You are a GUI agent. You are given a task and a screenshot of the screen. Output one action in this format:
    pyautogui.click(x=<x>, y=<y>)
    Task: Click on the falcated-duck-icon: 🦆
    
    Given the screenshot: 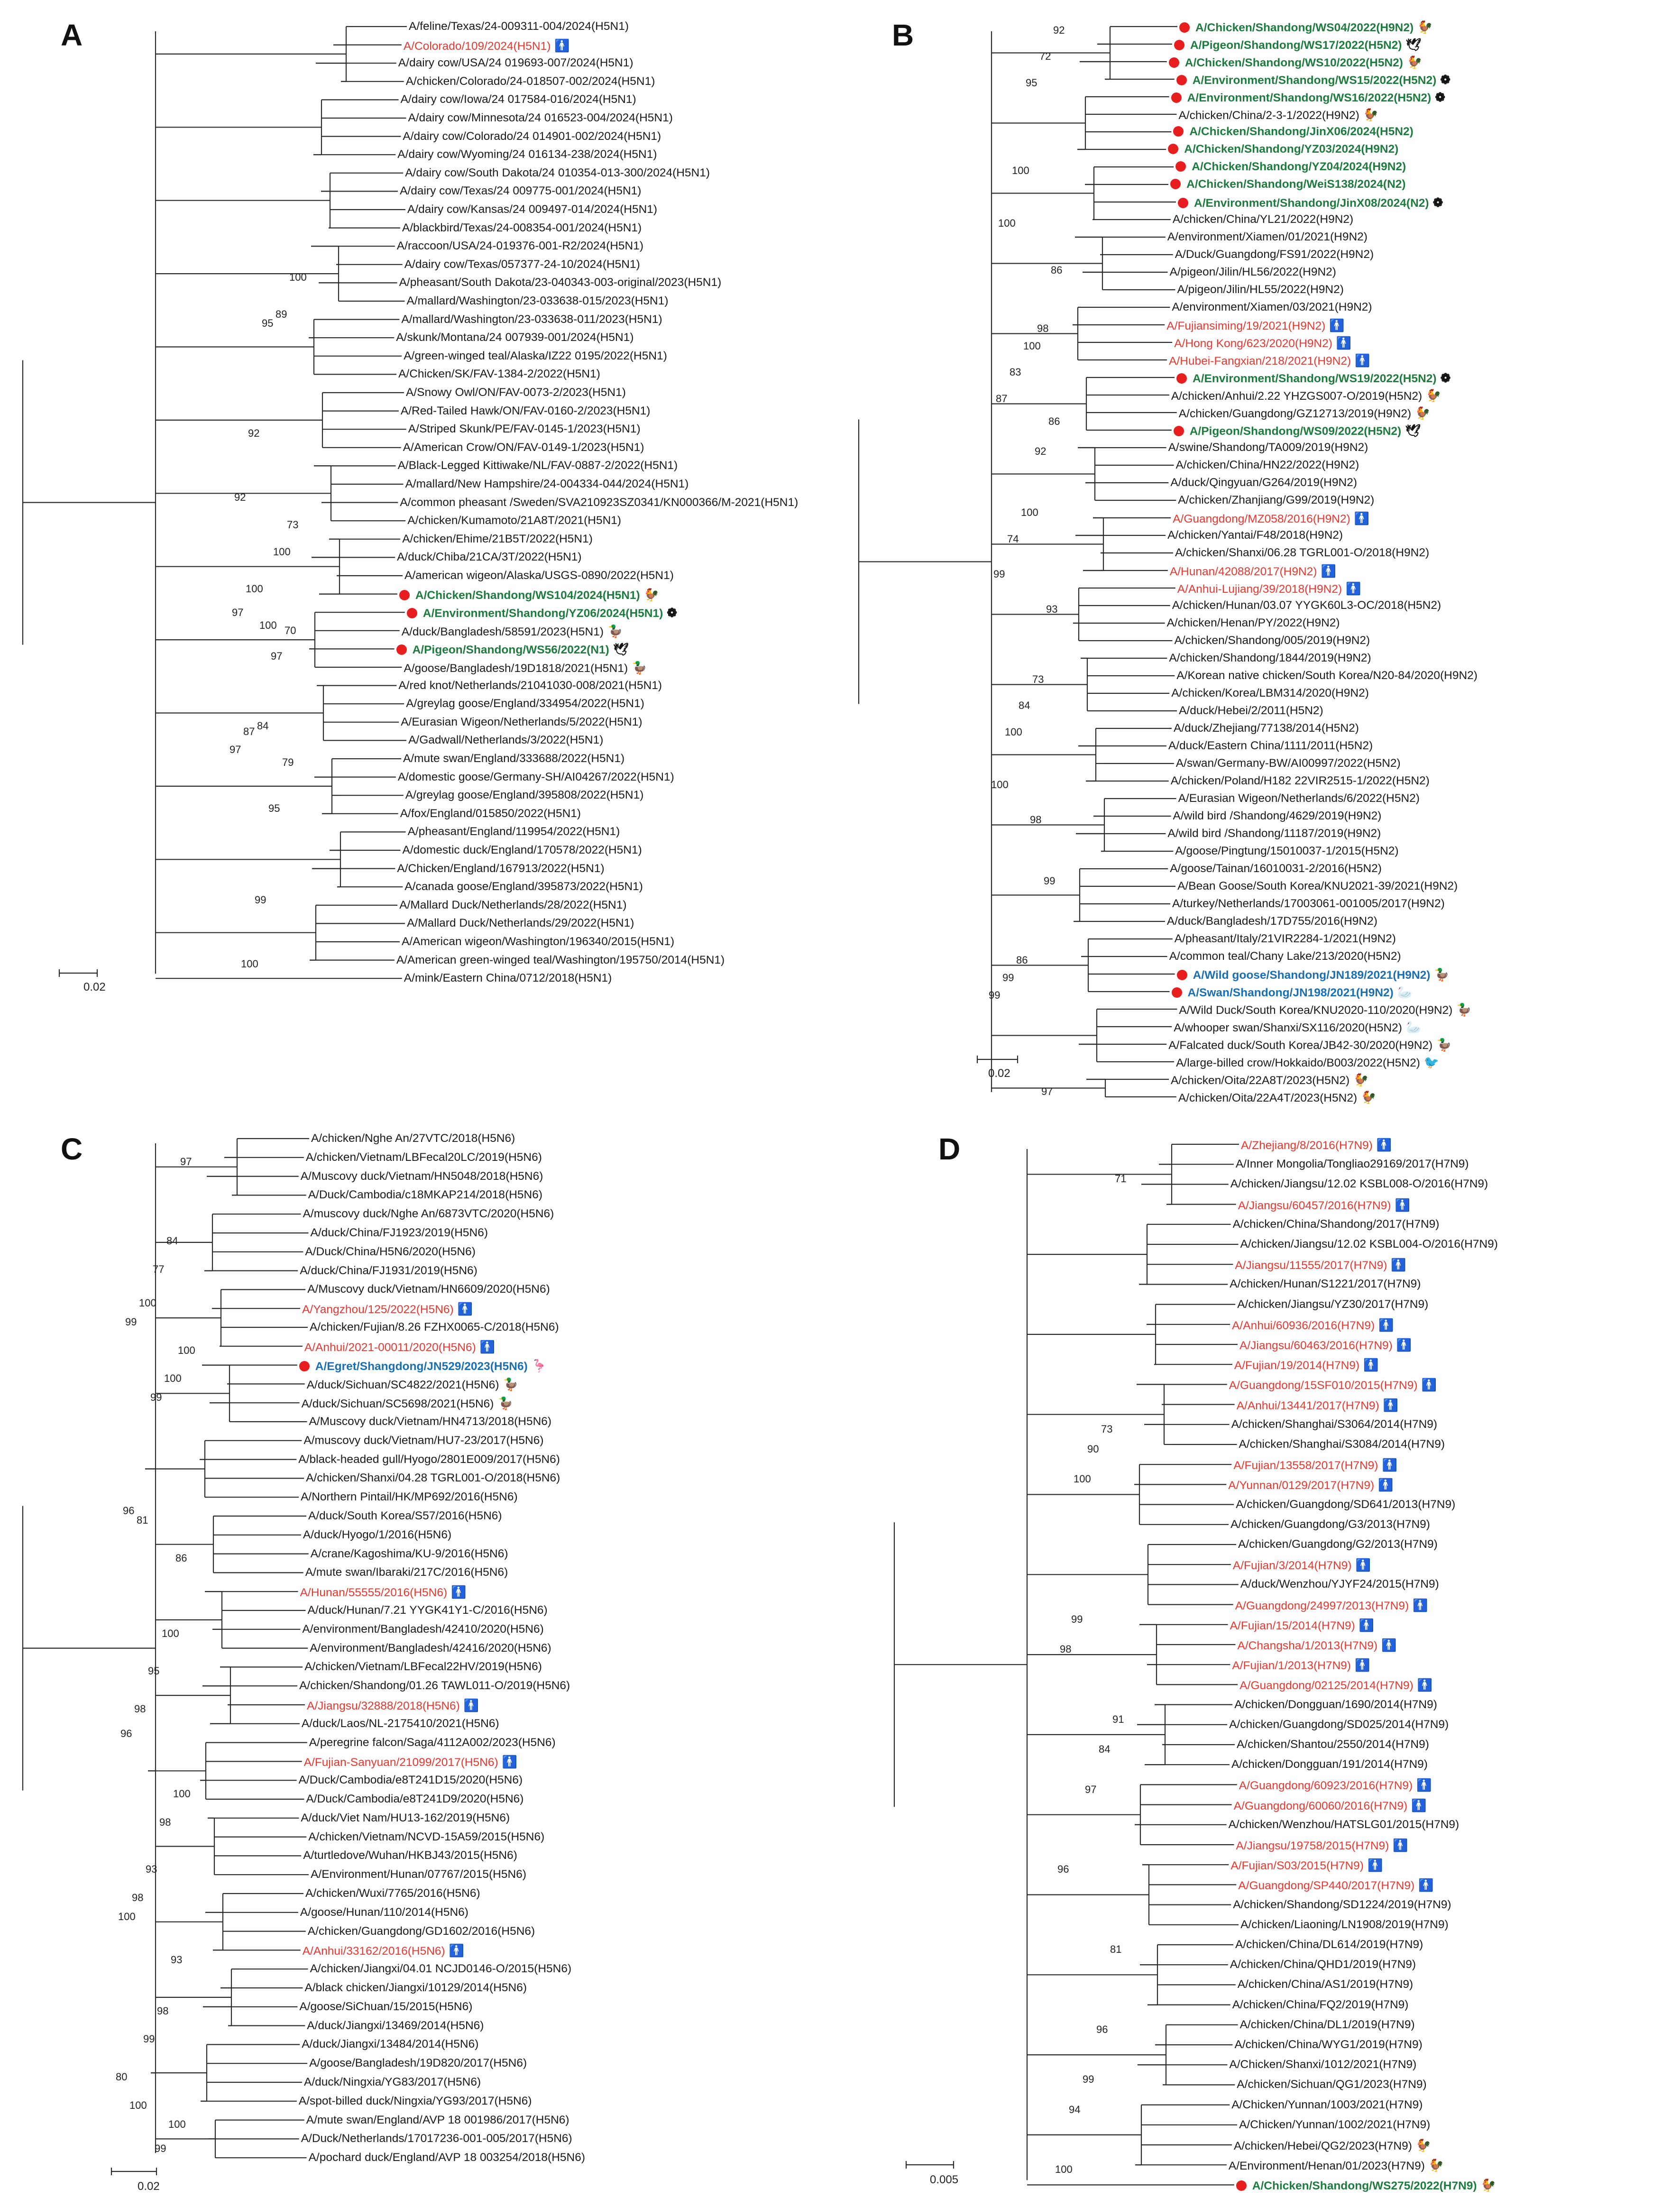 What is the action you would take?
    pyautogui.click(x=1444, y=1045)
    